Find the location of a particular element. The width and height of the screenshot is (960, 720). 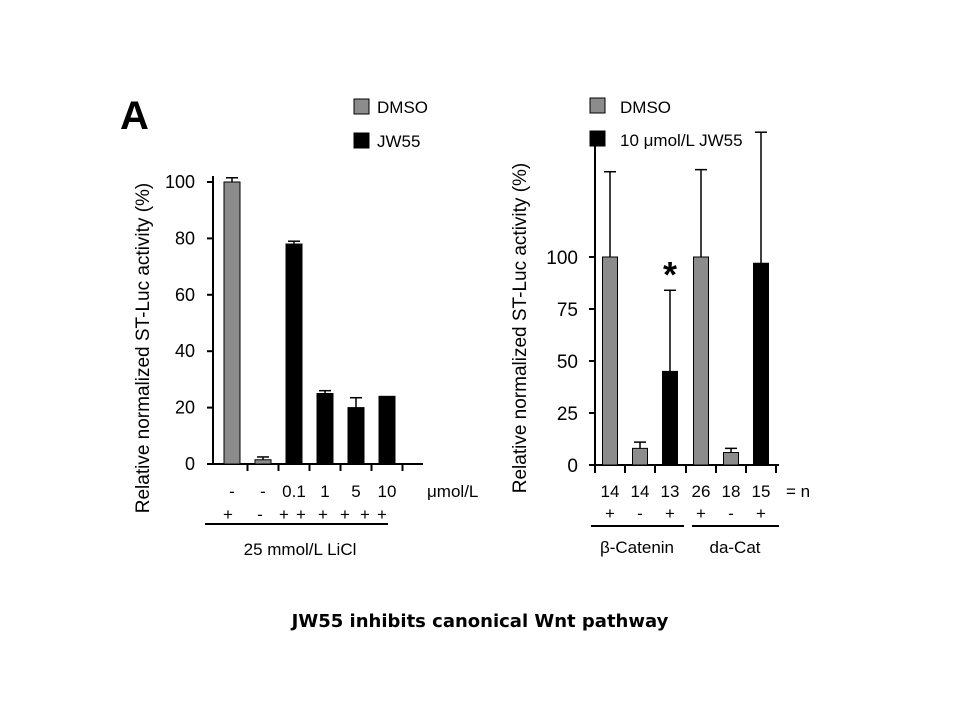

significance-asterisk: * is located at coordinates (670, 274).